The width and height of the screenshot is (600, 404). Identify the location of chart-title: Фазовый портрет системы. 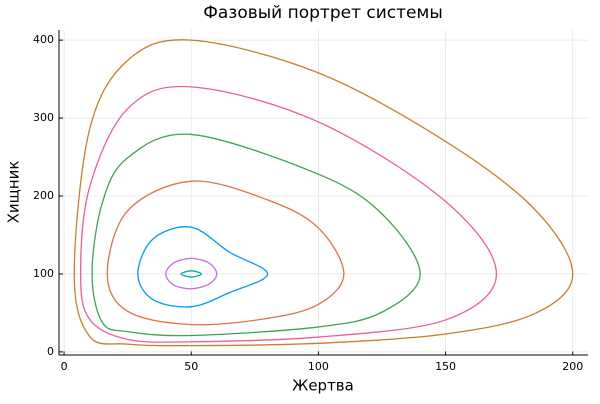
(323, 13).